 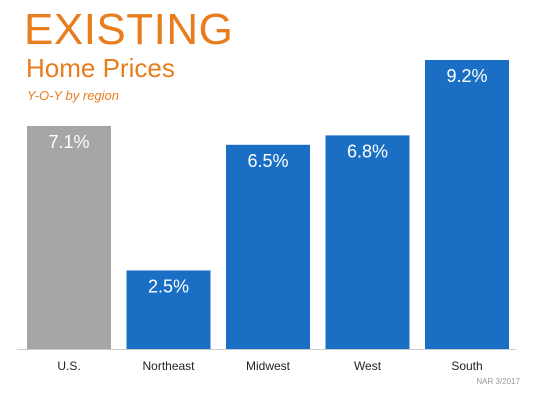 I want to click on bar-west, so click(x=367, y=242).